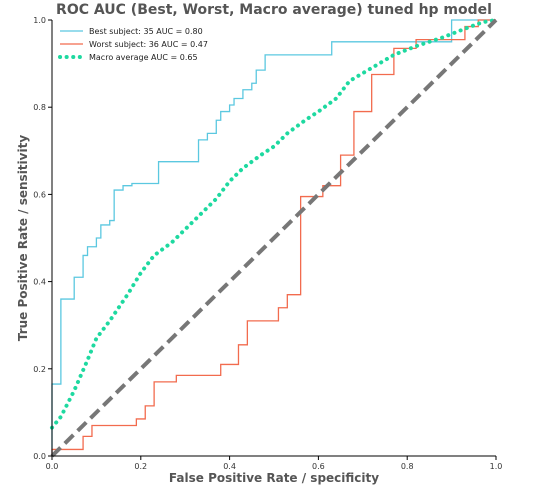 This screenshot has width=538, height=491. Describe the element at coordinates (143, 57) in the screenshot. I see `legend-label-3: Macro average AUC = 0.65` at that location.